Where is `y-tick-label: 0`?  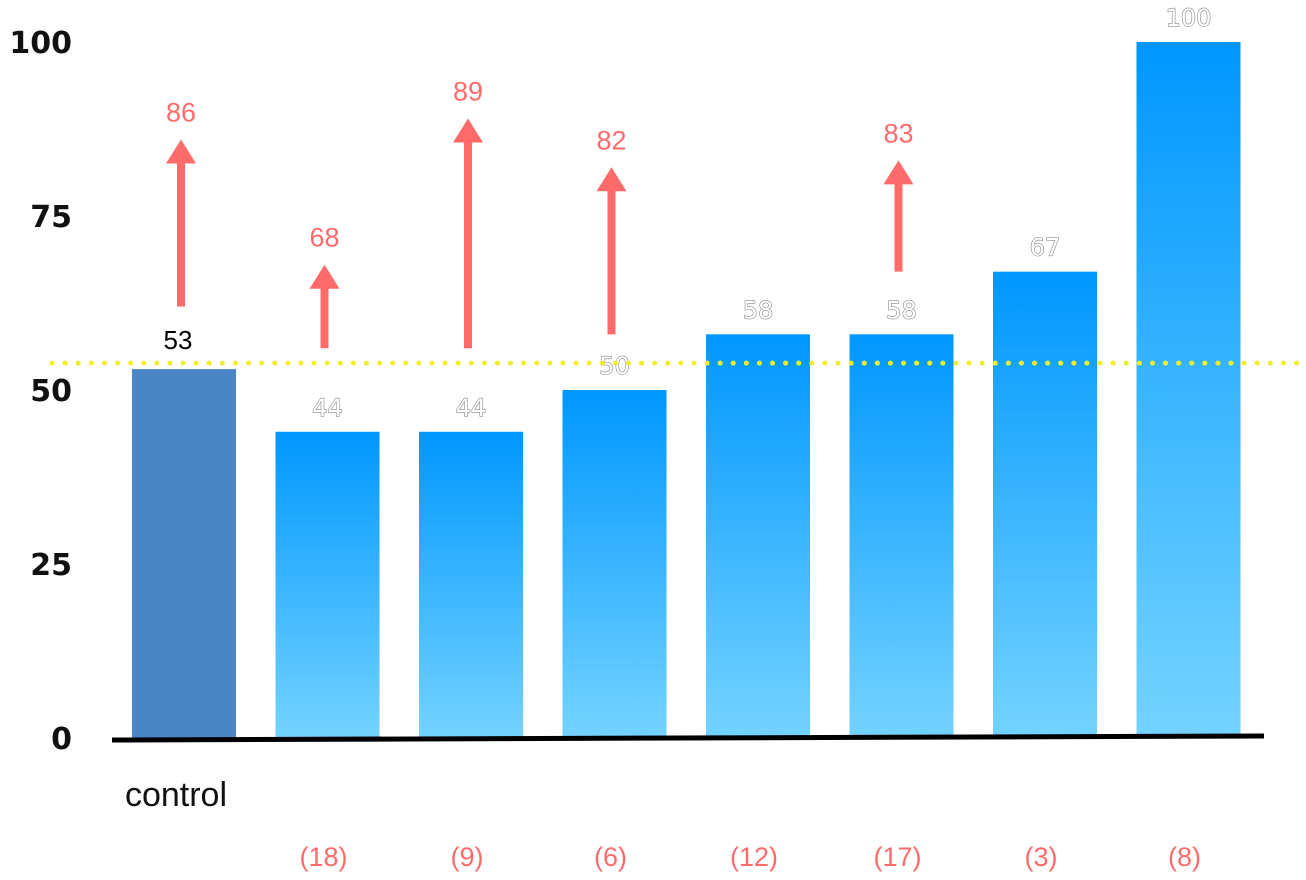
y-tick-label: 0 is located at coordinates (61, 739).